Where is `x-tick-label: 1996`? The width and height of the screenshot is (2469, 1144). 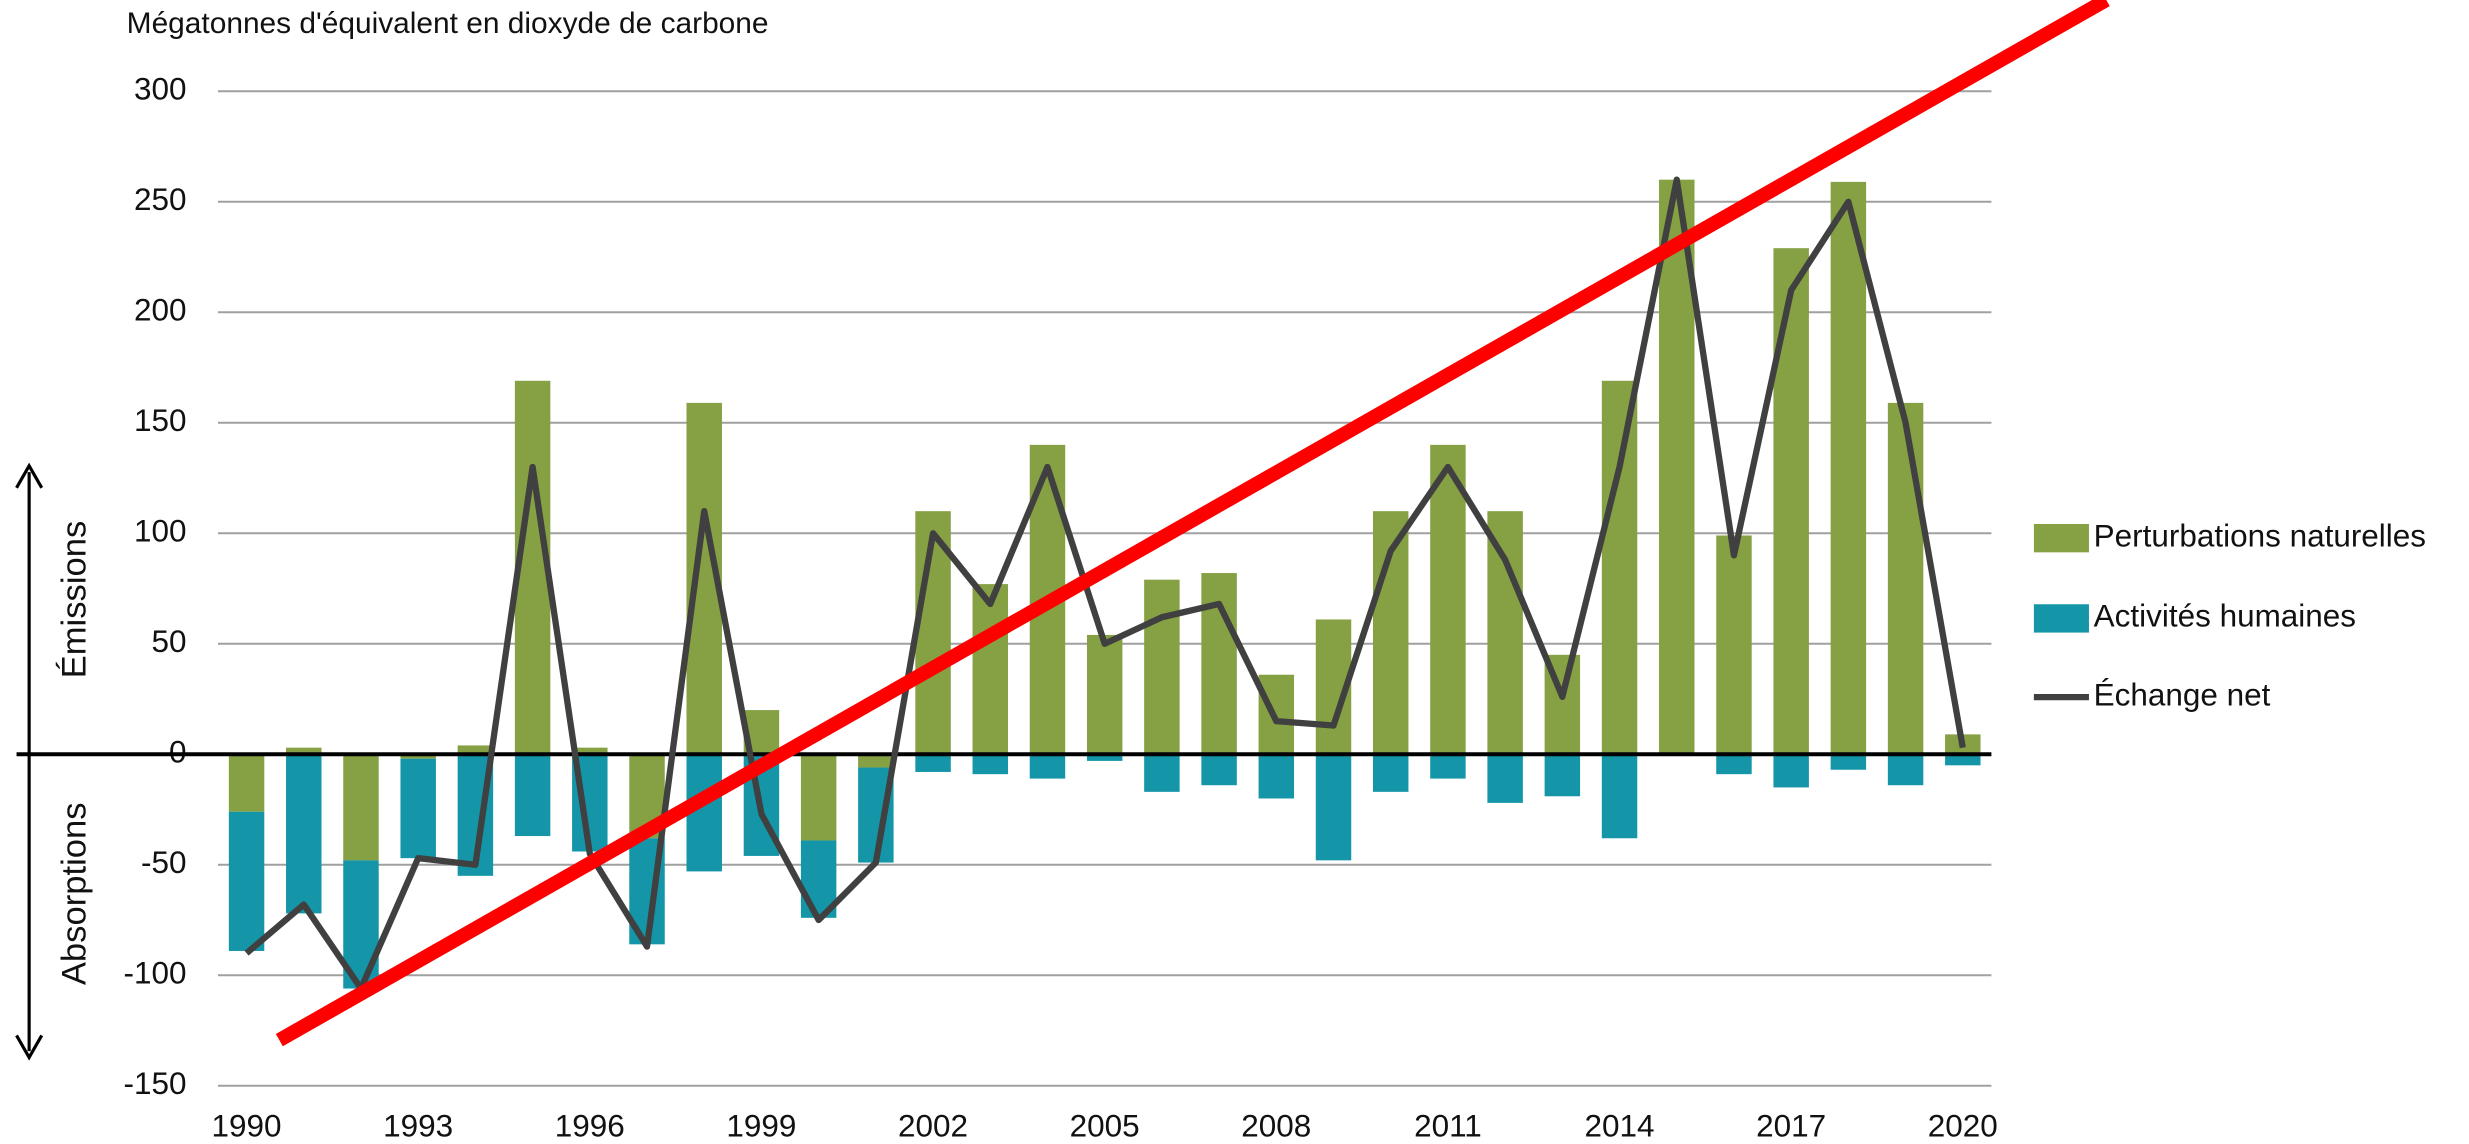
x-tick-label: 1996 is located at coordinates (590, 1126).